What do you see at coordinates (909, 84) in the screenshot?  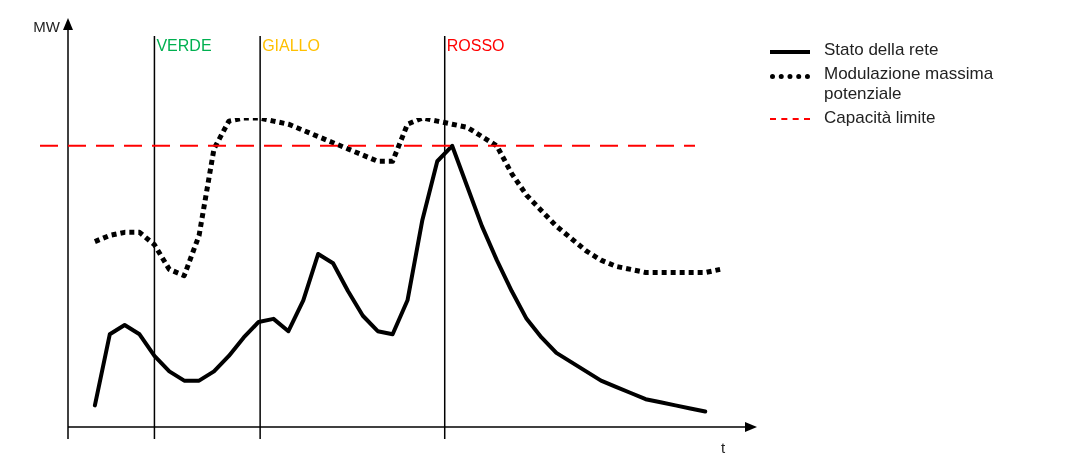 I see `legend-label: Modulazione massima potenziale` at bounding box center [909, 84].